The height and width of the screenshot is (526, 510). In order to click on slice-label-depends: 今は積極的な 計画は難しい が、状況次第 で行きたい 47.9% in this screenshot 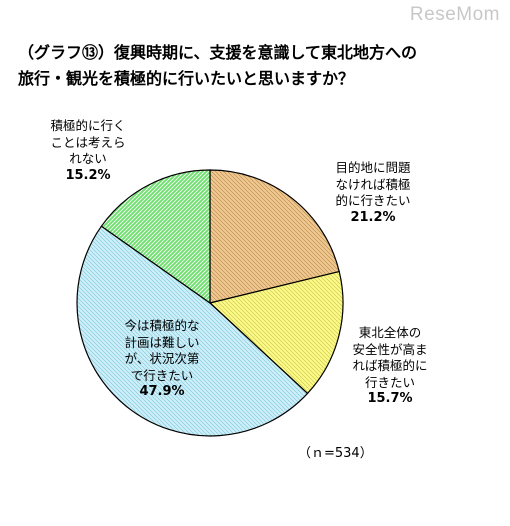, I will do `click(162, 359)`.